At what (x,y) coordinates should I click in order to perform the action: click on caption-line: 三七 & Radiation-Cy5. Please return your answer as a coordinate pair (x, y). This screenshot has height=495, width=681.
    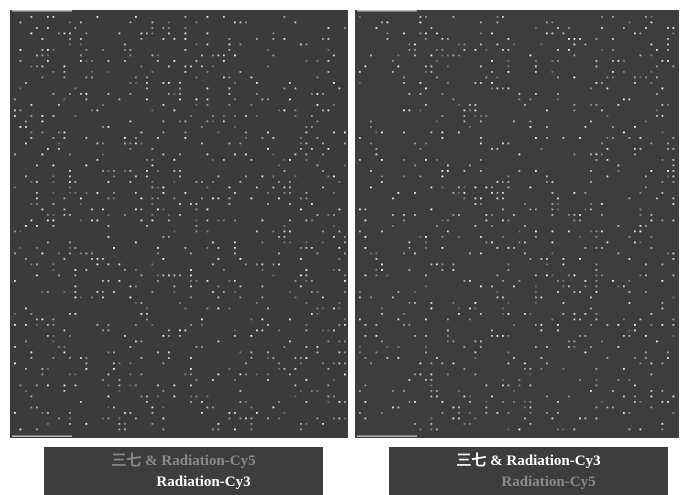
    Looking at the image, I should click on (183, 461).